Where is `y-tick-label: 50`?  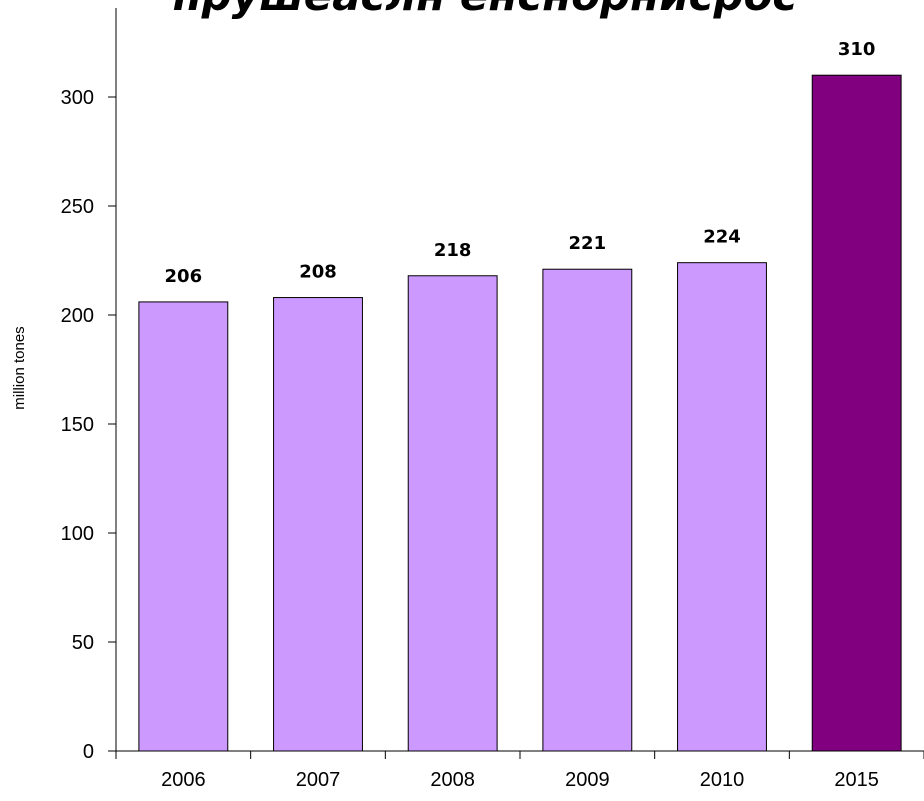 y-tick-label: 50 is located at coordinates (83, 643).